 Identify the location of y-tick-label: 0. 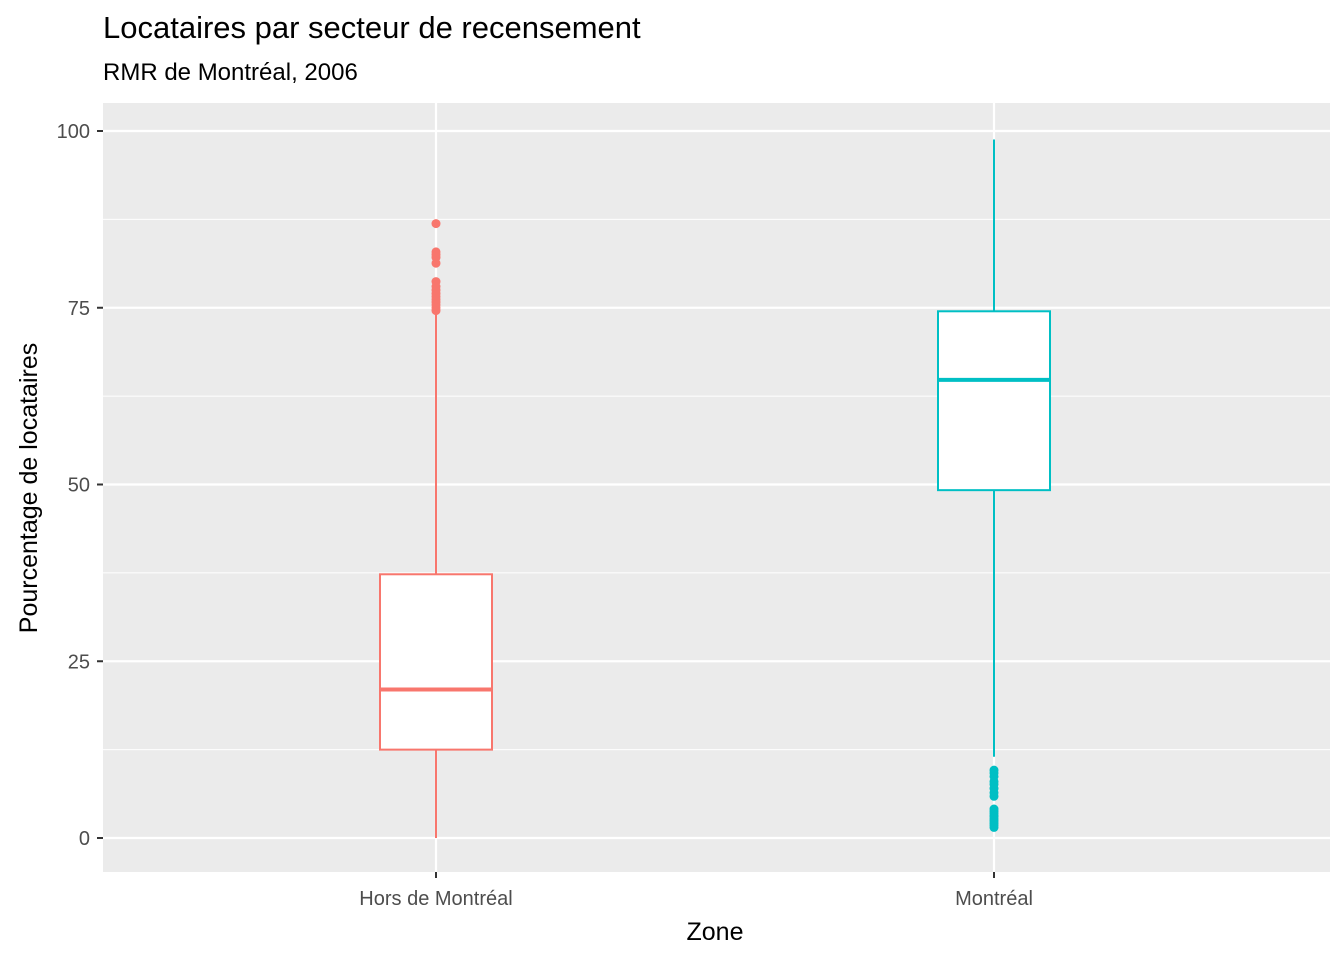
(84, 839).